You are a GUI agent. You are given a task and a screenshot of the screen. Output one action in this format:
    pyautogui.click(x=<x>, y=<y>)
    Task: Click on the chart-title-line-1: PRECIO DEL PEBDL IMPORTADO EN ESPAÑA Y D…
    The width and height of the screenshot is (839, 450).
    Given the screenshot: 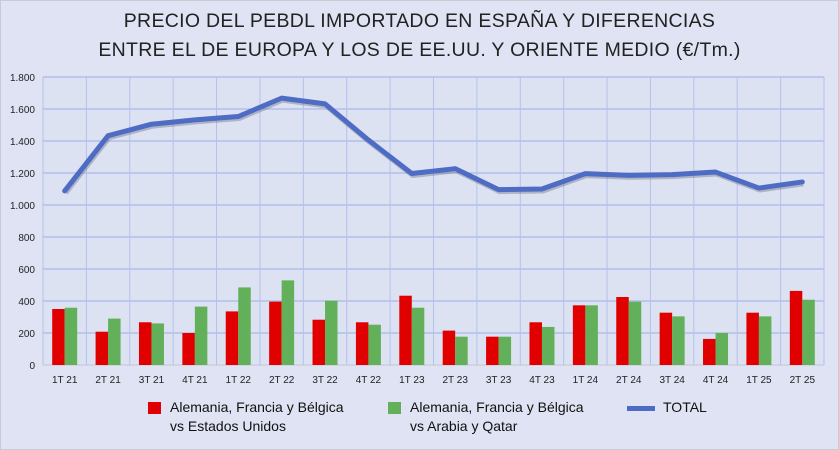 What is the action you would take?
    pyautogui.click(x=419, y=21)
    